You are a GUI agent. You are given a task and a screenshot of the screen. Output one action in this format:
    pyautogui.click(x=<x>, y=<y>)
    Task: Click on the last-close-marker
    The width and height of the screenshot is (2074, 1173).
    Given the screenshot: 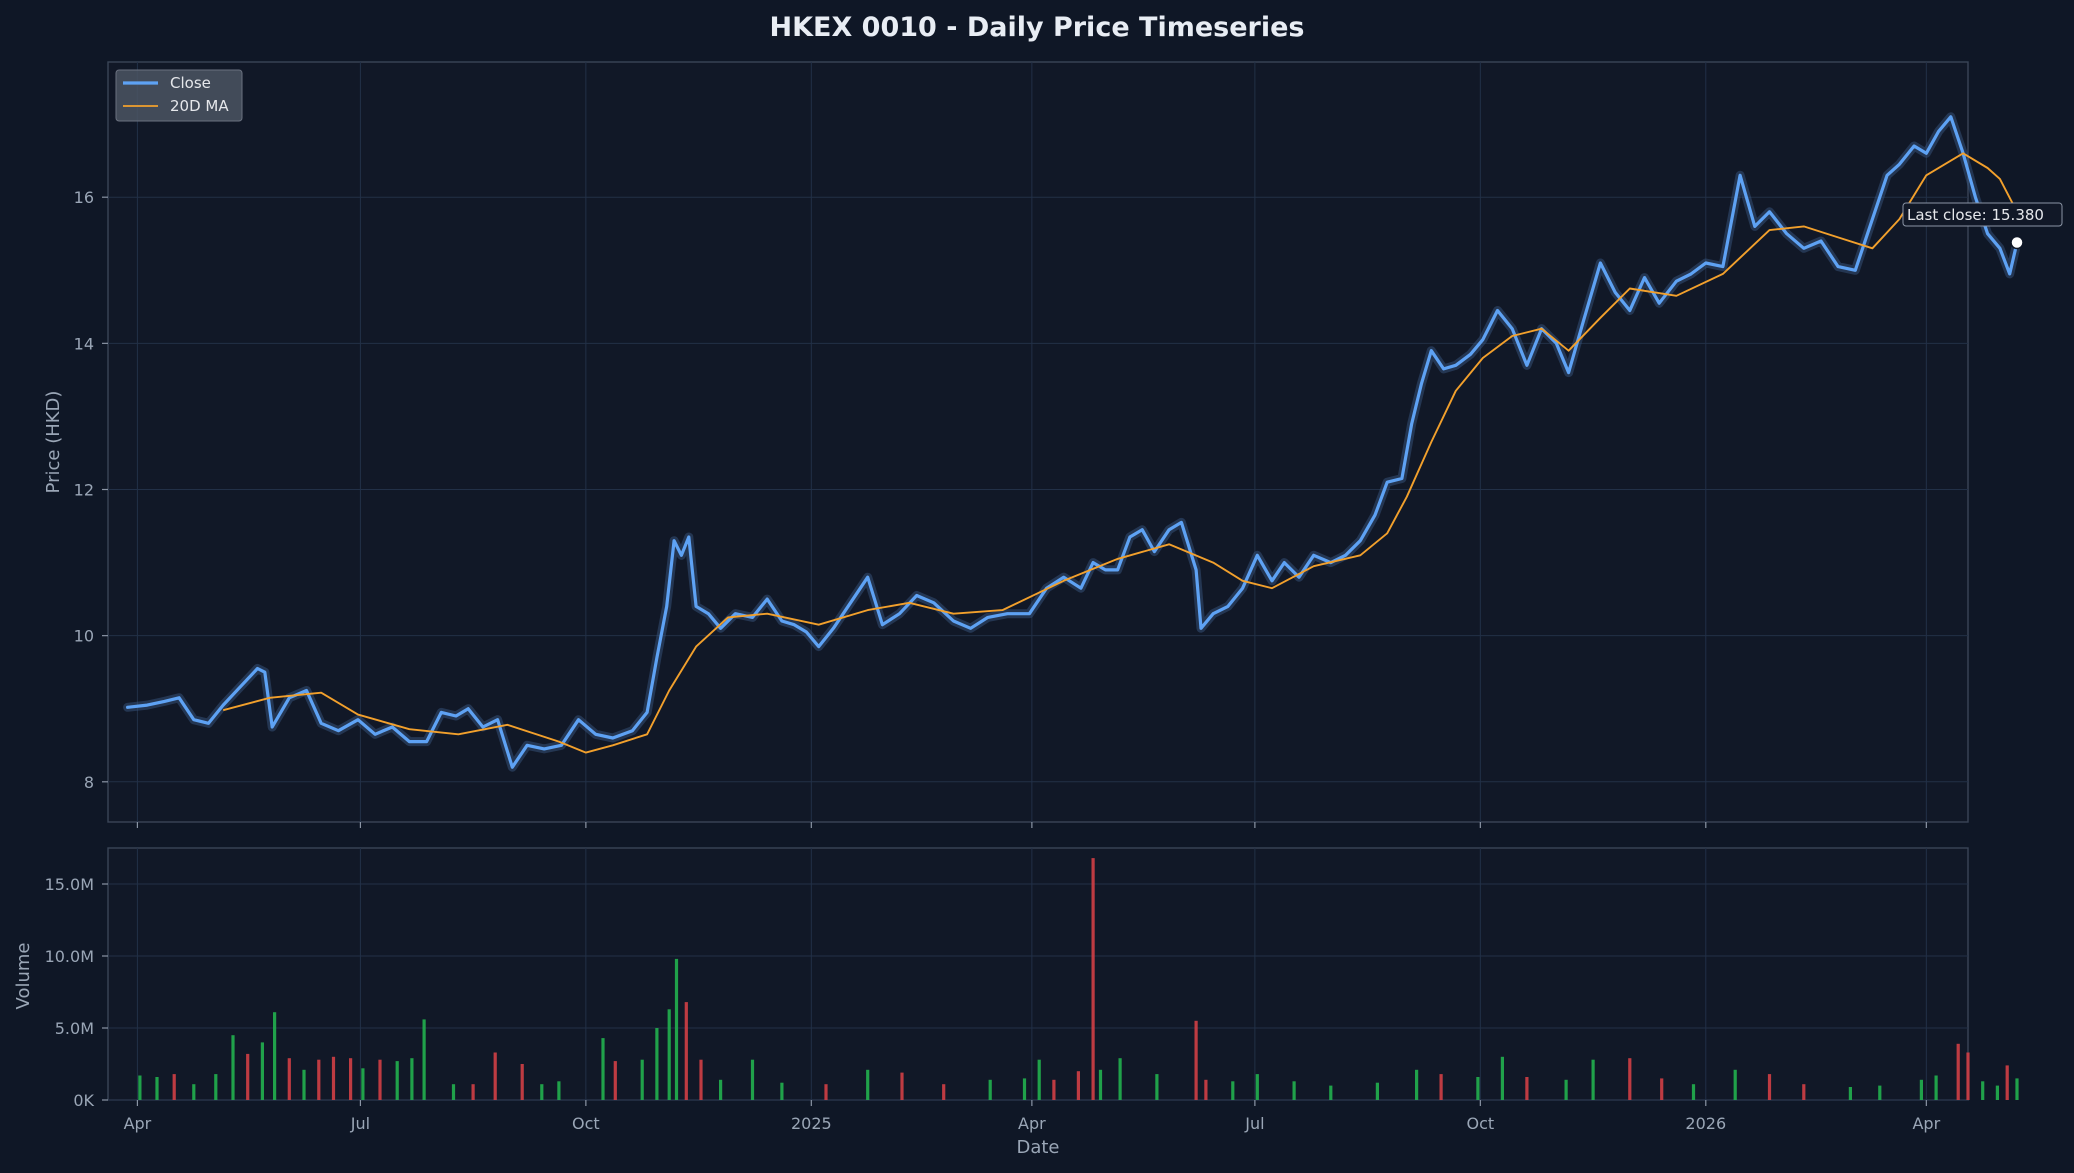 What is the action you would take?
    pyautogui.click(x=2017, y=242)
    